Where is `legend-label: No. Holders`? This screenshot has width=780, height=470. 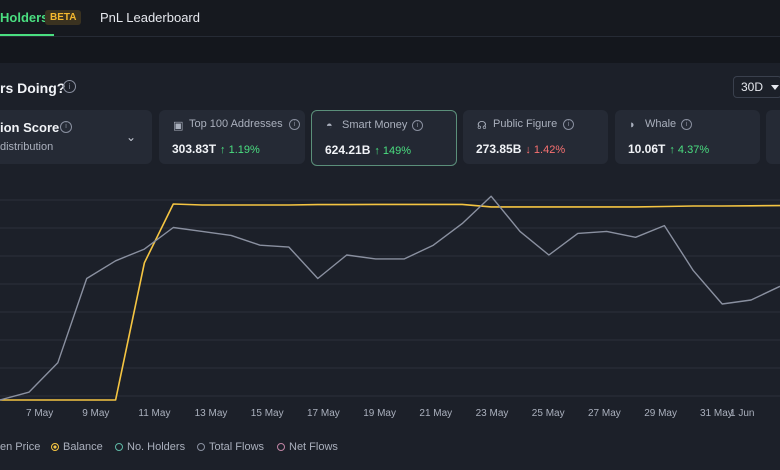
legend-label: No. Holders is located at coordinates (156, 447).